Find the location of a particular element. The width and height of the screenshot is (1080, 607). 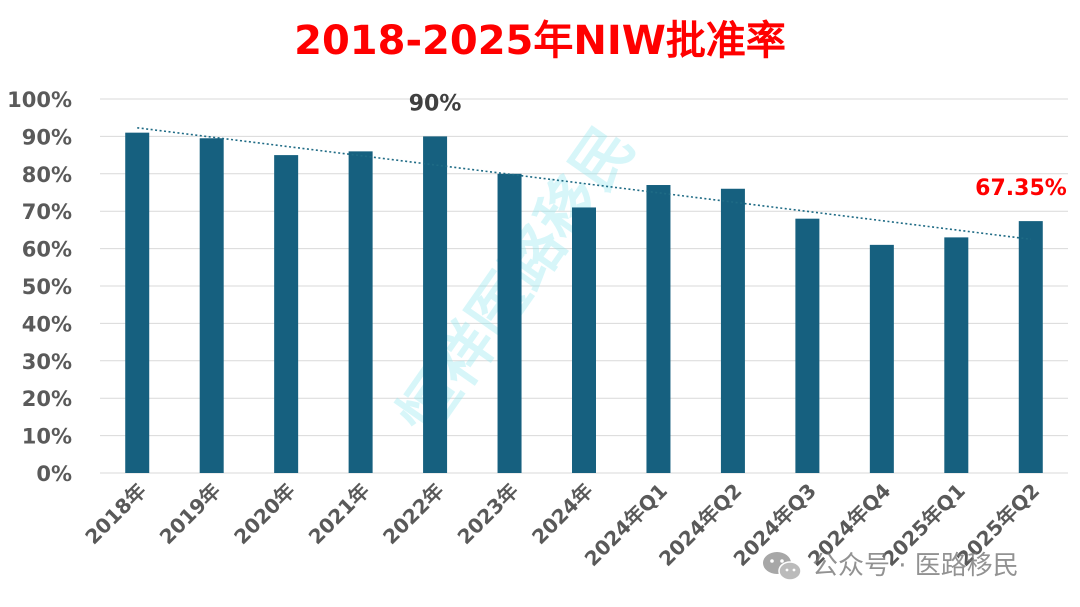

credit-badge: 公众号 · 医路移民 is located at coordinates (891, 566).